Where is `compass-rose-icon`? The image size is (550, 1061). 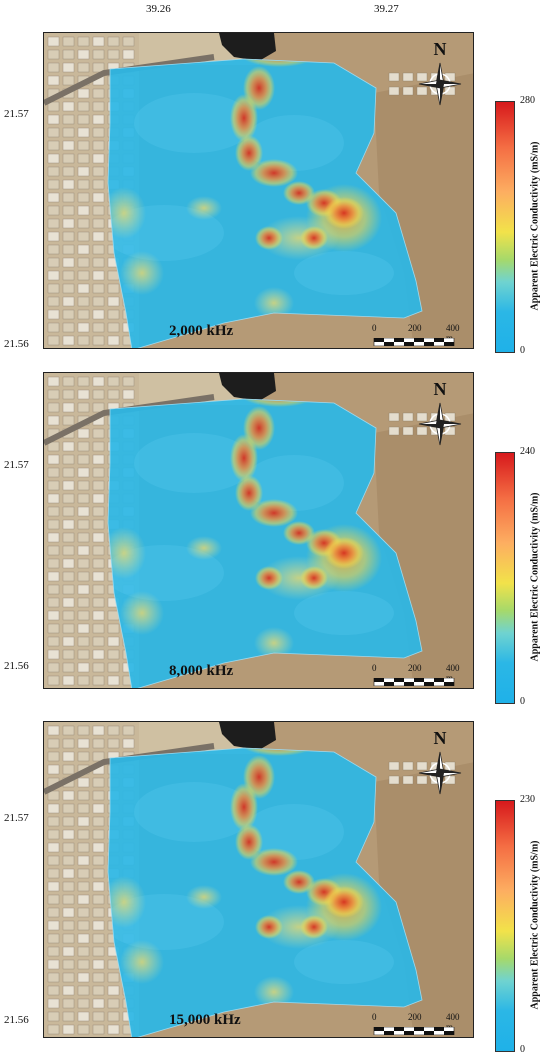
compass-rose-icon is located at coordinates (440, 84).